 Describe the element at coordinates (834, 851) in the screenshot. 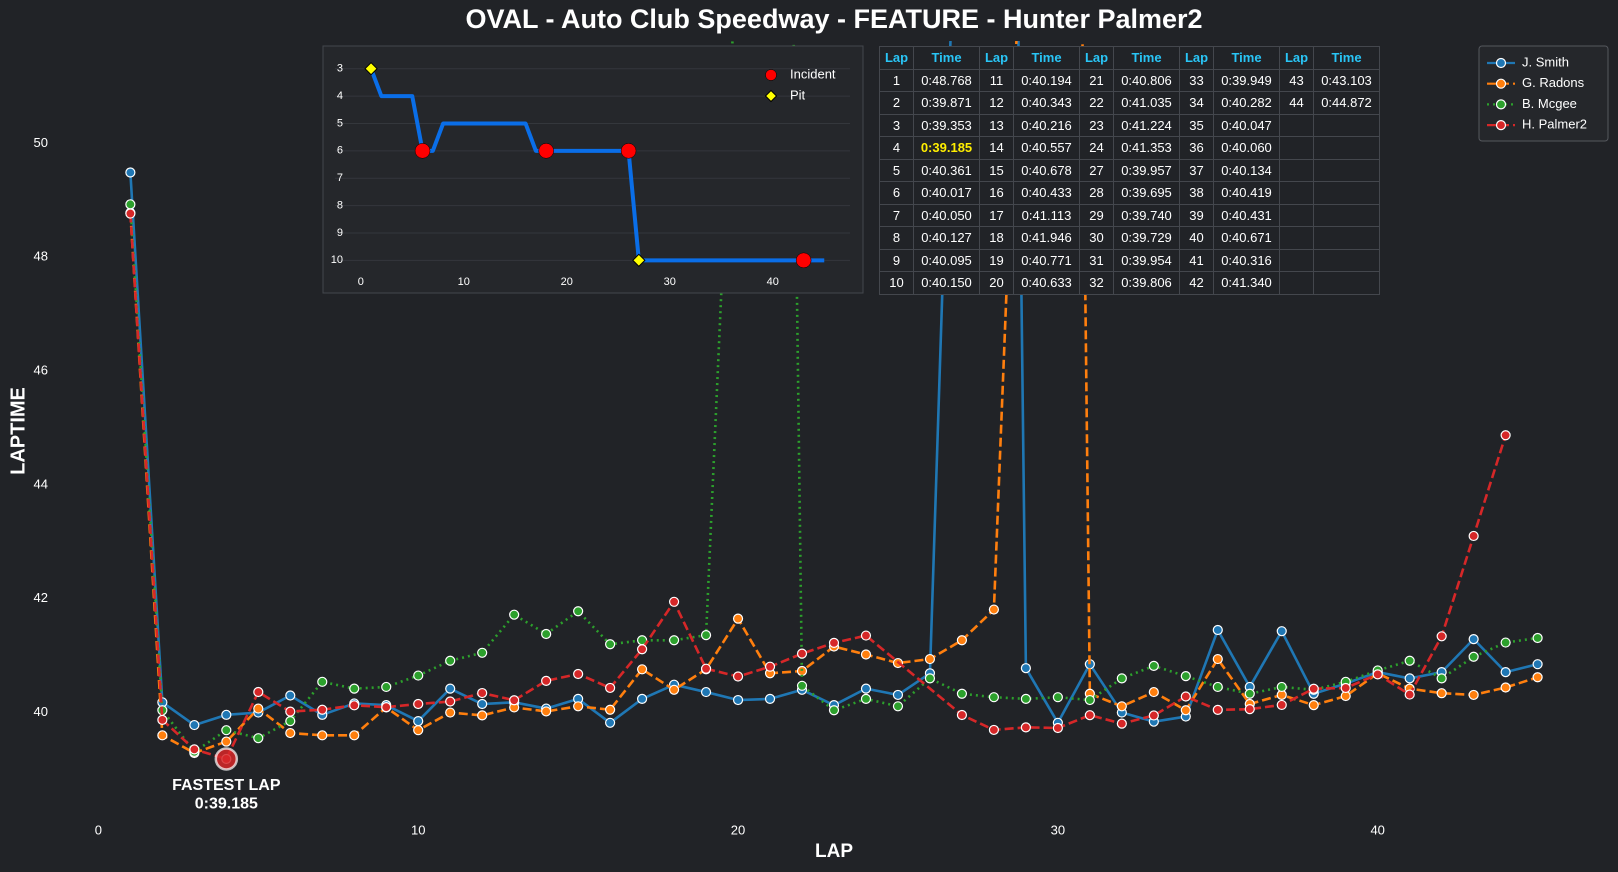

I see `x-axis-label: LAP` at that location.